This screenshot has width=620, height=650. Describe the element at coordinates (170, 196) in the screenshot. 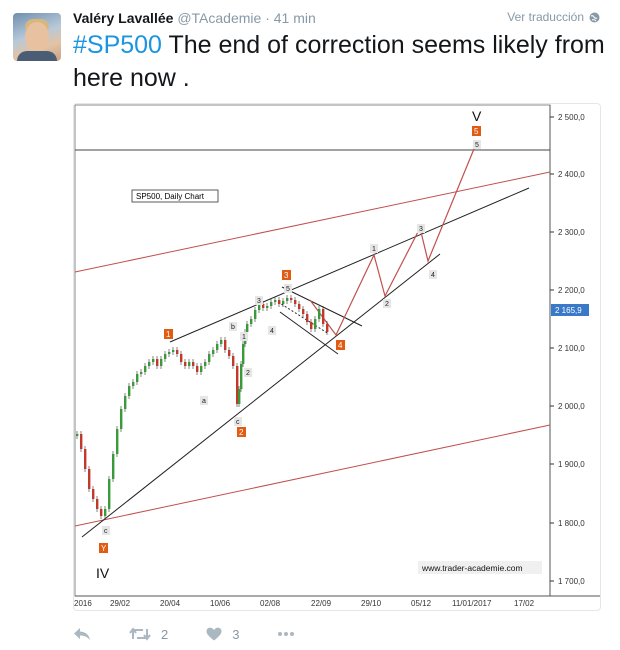

I see `chart-label: SP500, Daily Chart` at that location.